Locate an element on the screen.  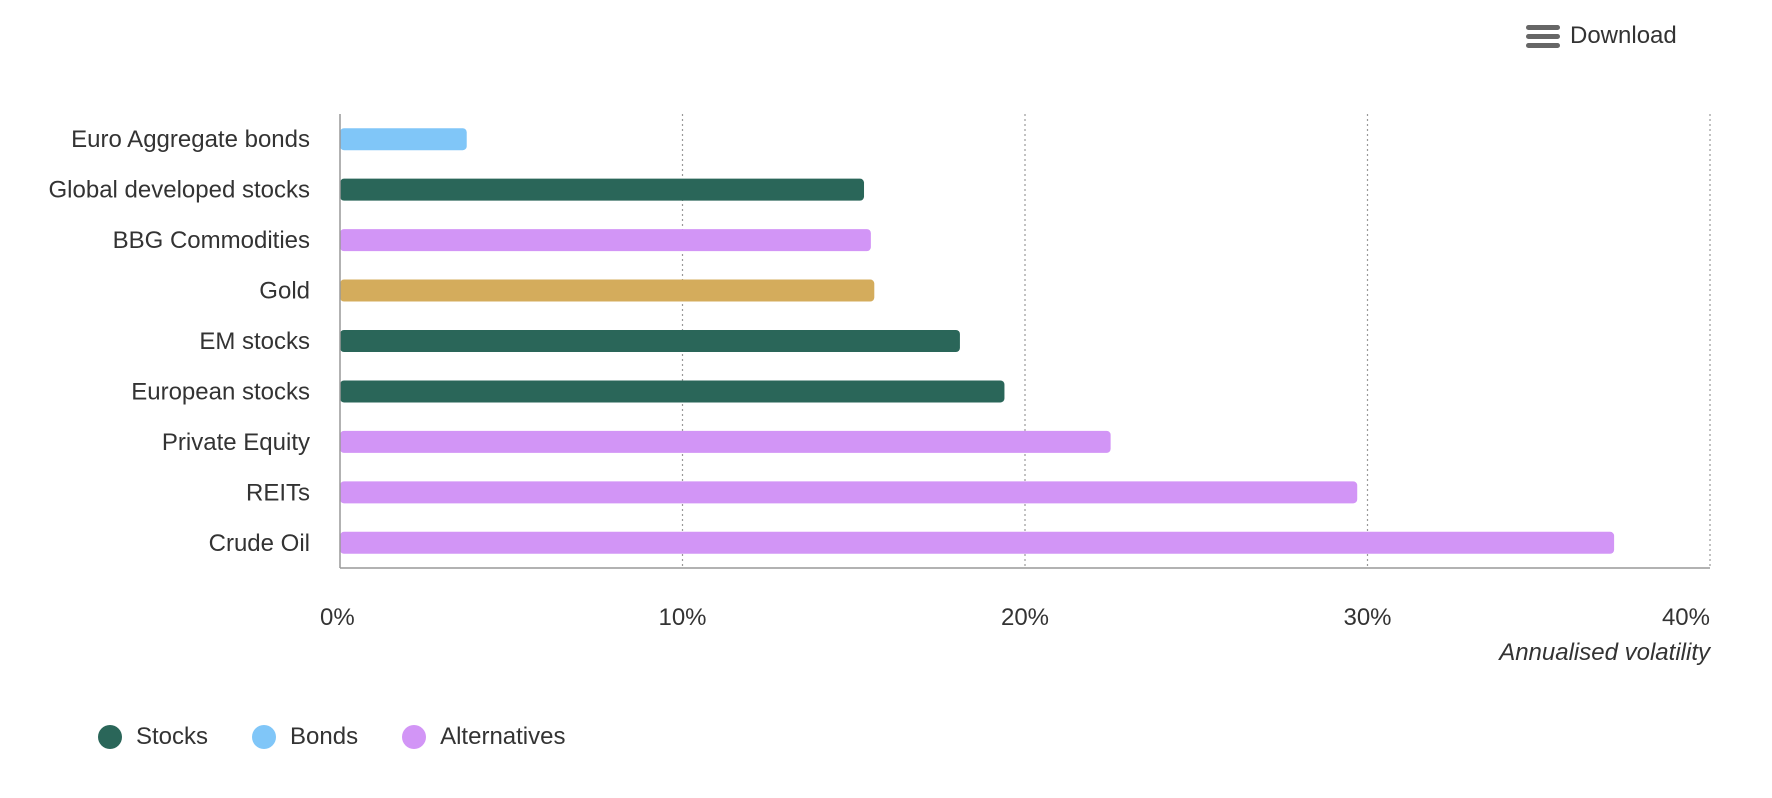
legend-label: Bonds is located at coordinates (324, 736).